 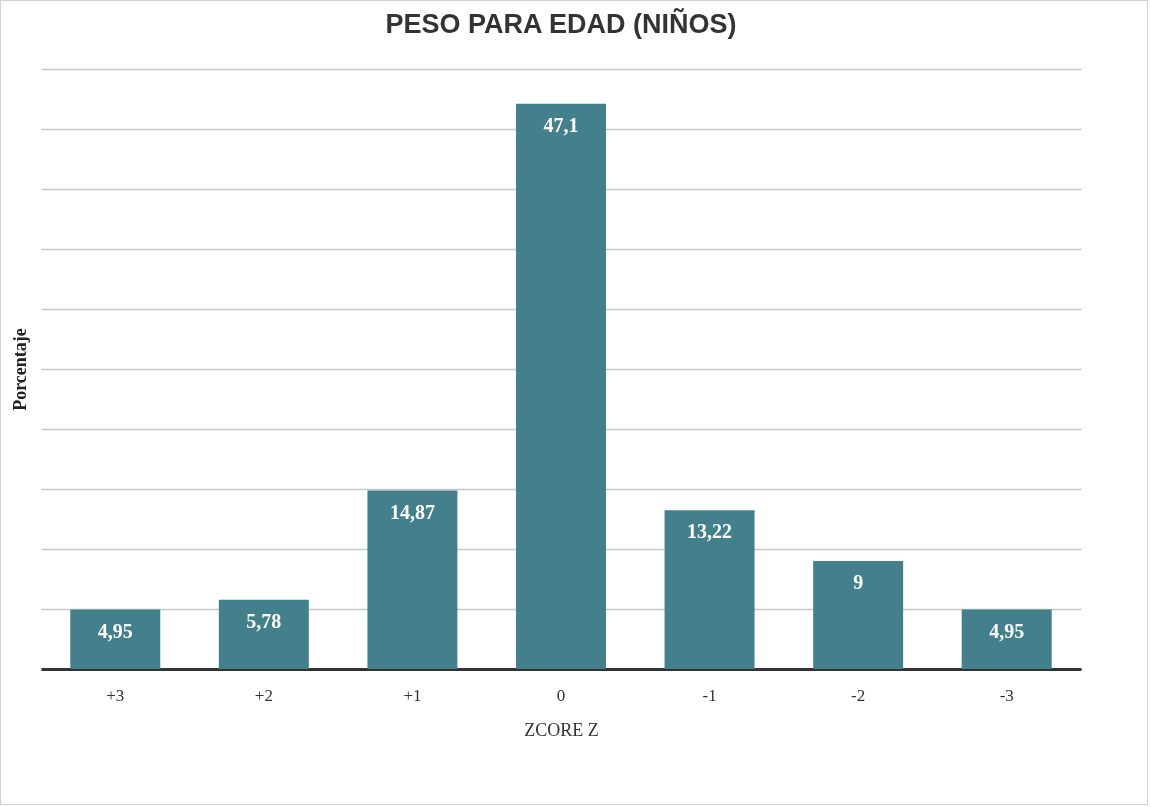 What do you see at coordinates (709, 695) in the screenshot?
I see `x-tick-label: -1` at bounding box center [709, 695].